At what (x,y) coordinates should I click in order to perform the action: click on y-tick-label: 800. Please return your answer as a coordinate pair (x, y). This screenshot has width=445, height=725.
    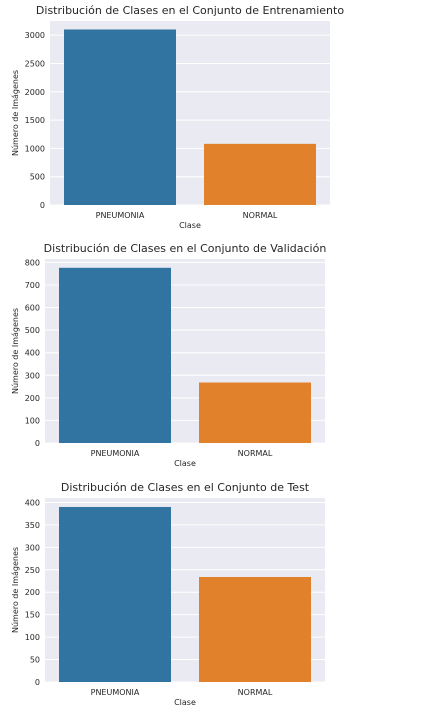
    Looking at the image, I should click on (32, 262).